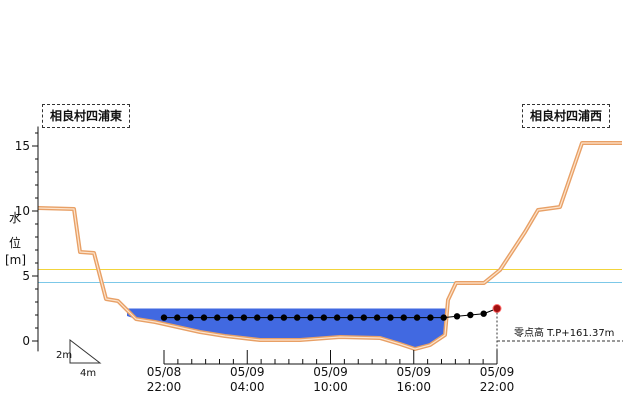 The height and width of the screenshot is (410, 630). What do you see at coordinates (287, 328) in the screenshot?
I see `river-water-area` at bounding box center [287, 328].